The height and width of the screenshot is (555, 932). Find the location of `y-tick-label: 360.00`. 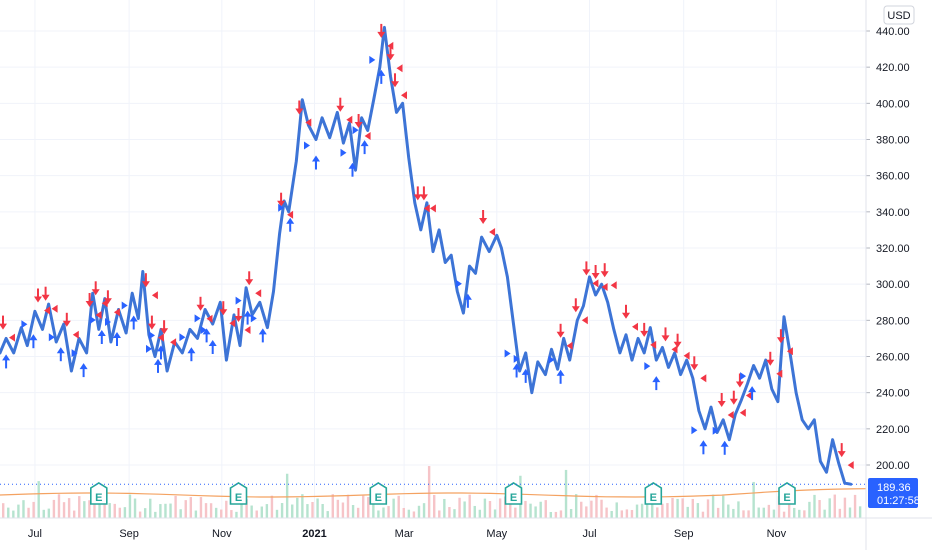

y-tick-label: 360.00 is located at coordinates (893, 177).